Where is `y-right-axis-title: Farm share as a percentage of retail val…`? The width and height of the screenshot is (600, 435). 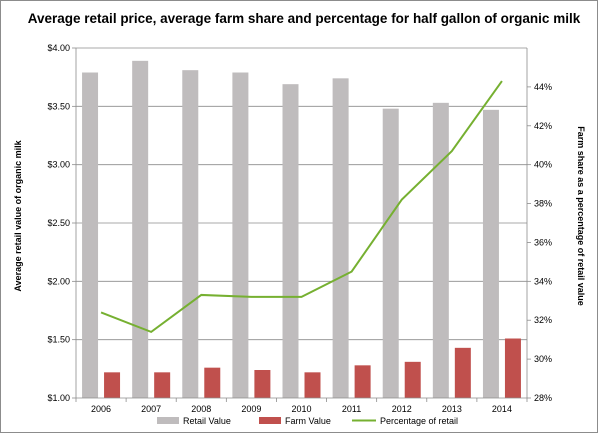
y-right-axis-title: Farm share as a percentage of retail val… is located at coordinates (581, 216).